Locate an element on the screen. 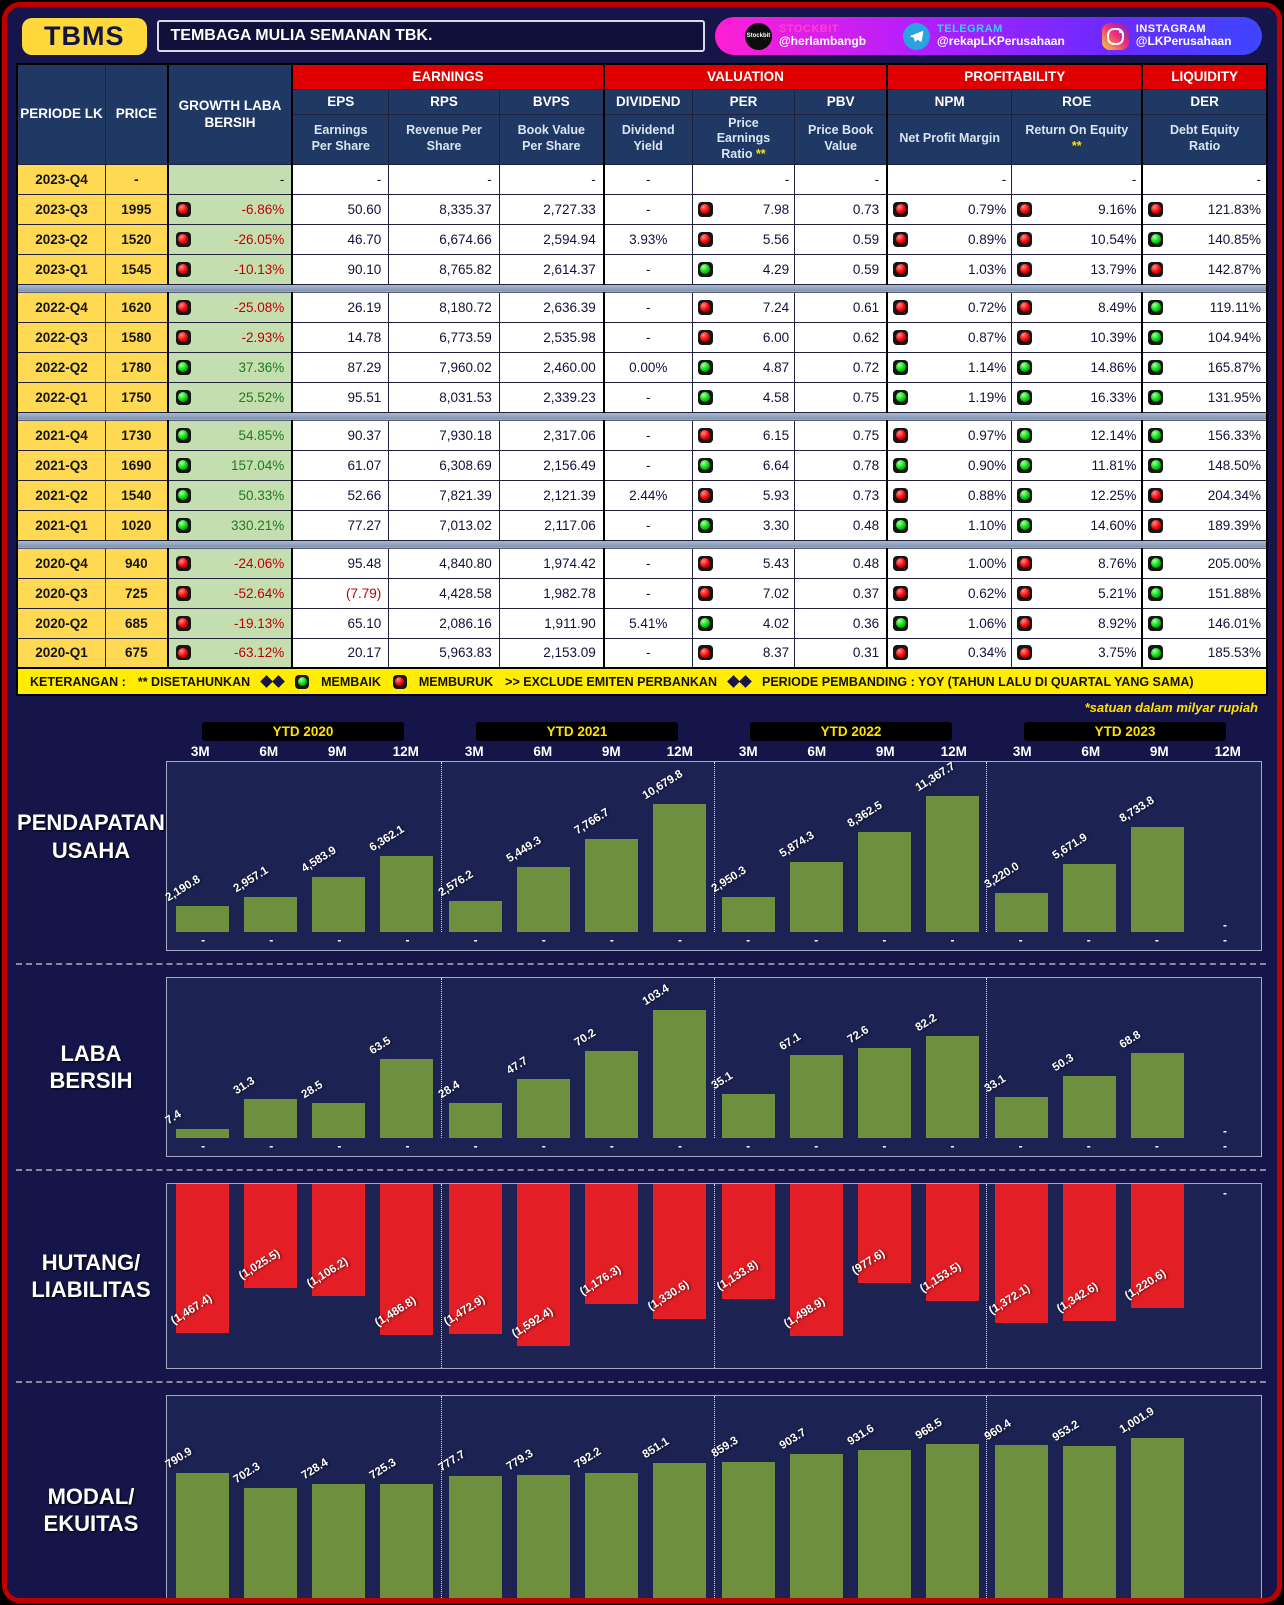  eps-cell: (7.79) is located at coordinates (340, 593).